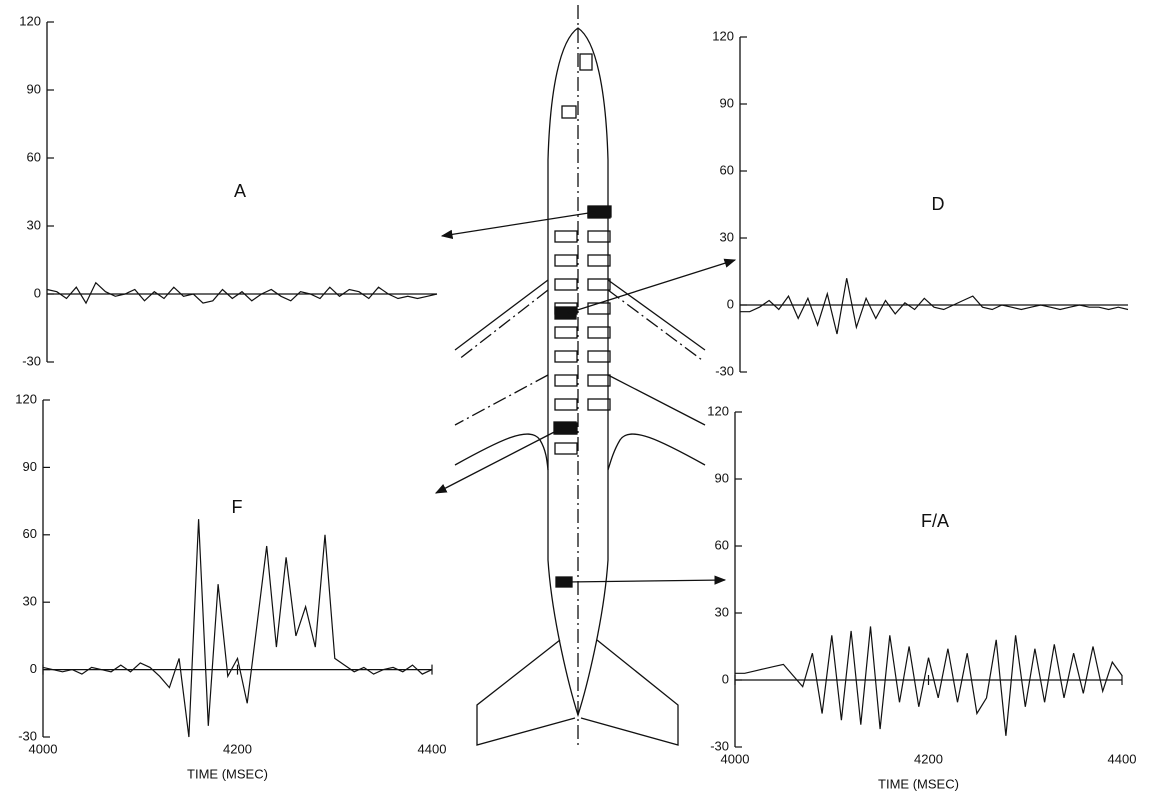  Describe the element at coordinates (938, 204) in the screenshot. I see `panel-label: D` at that location.